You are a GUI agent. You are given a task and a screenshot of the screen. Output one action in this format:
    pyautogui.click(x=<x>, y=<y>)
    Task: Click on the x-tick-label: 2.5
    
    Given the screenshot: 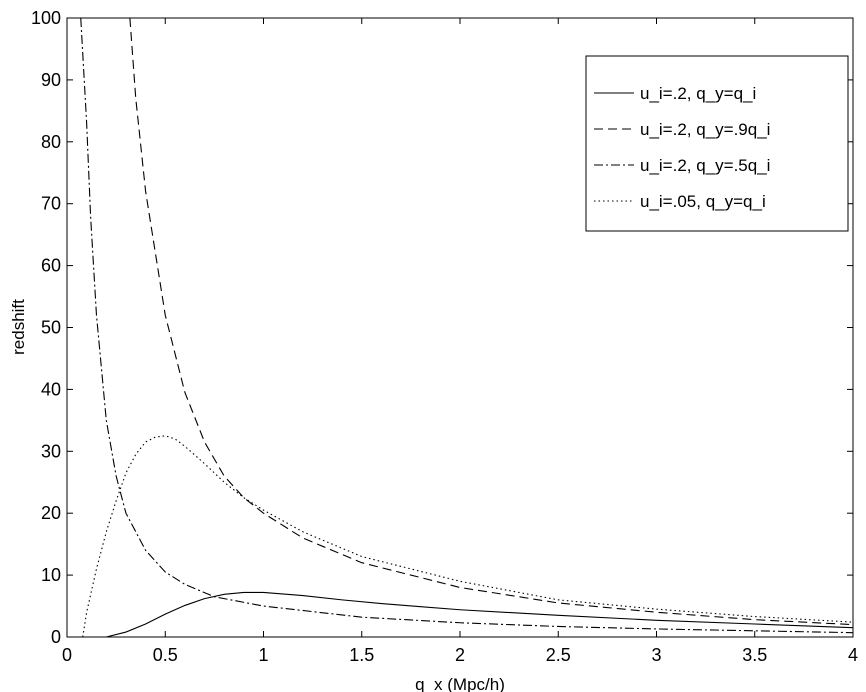 What is the action you would take?
    pyautogui.click(x=558, y=655)
    